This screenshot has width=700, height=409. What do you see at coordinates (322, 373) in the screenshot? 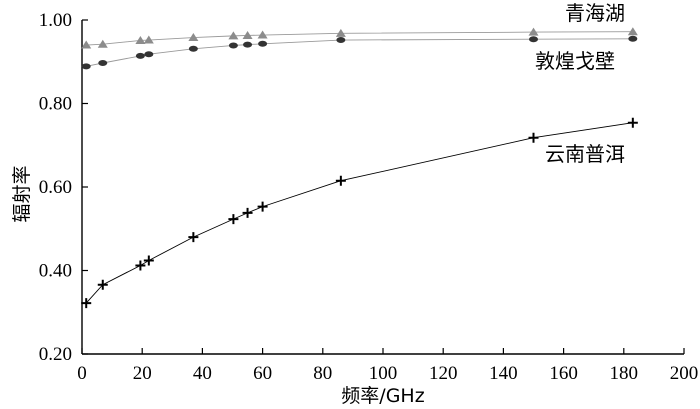
I see `x-tick-label: 80` at bounding box center [322, 373].